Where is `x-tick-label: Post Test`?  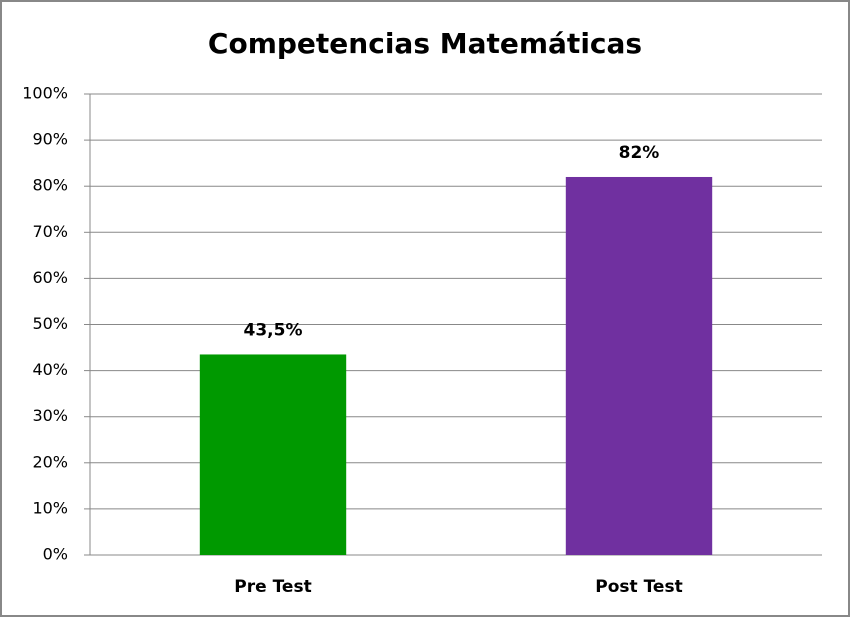 x-tick-label: Post Test is located at coordinates (638, 587).